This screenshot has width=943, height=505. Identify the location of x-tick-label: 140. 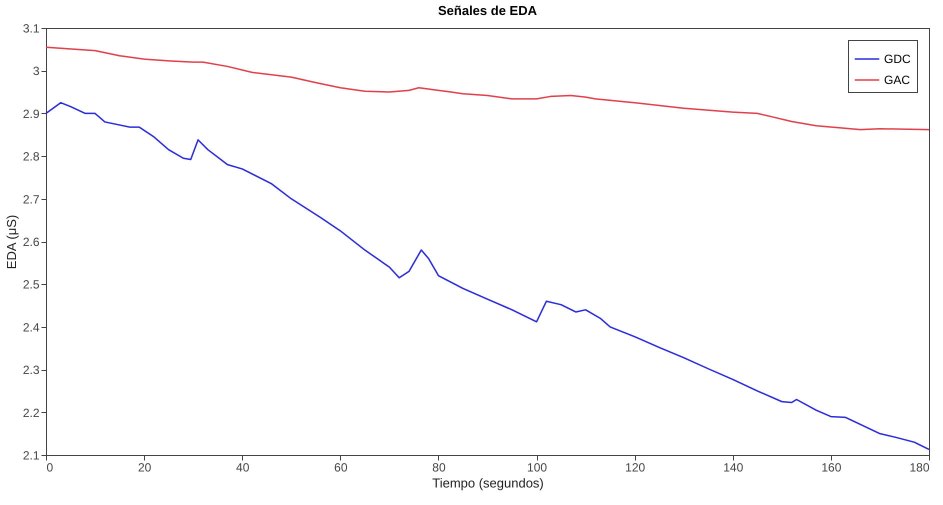
(733, 467).